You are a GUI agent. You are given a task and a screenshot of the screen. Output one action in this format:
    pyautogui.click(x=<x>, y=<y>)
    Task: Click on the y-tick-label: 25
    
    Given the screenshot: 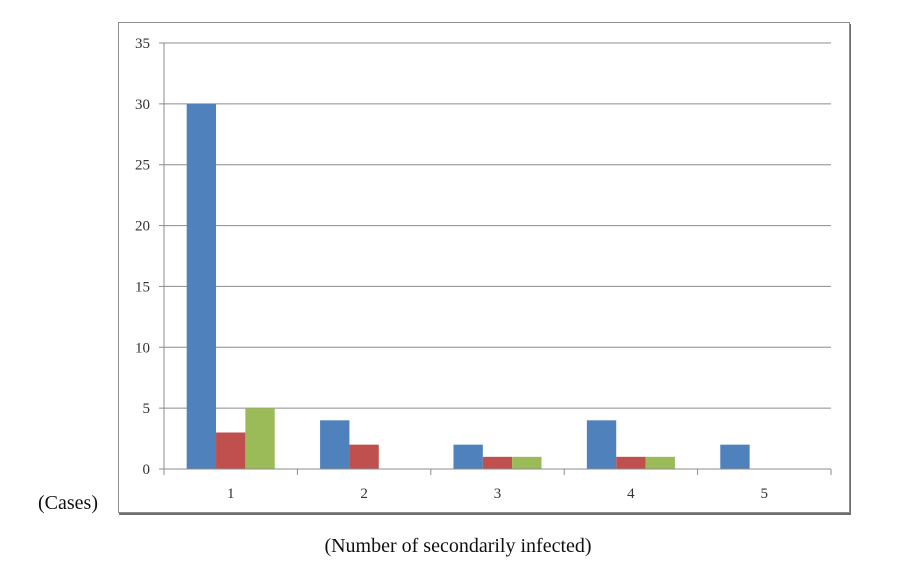 What is the action you would take?
    pyautogui.click(x=142, y=166)
    